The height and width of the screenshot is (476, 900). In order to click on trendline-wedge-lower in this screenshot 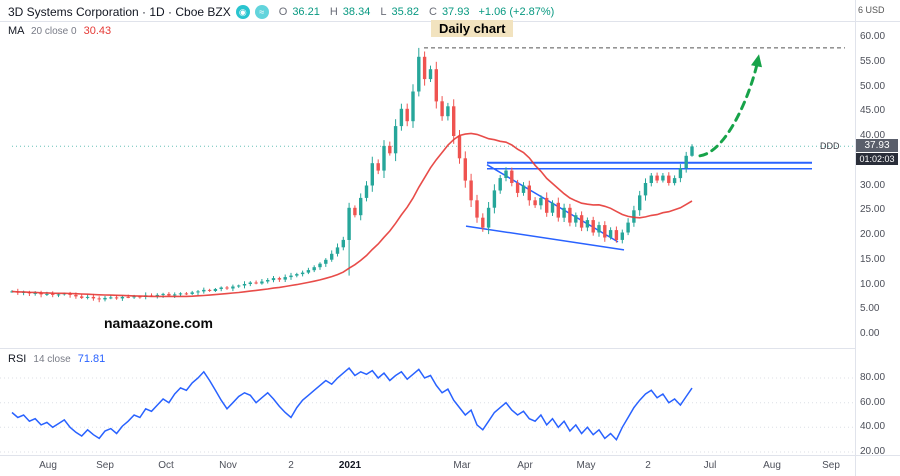, I will do `click(545, 238)`.